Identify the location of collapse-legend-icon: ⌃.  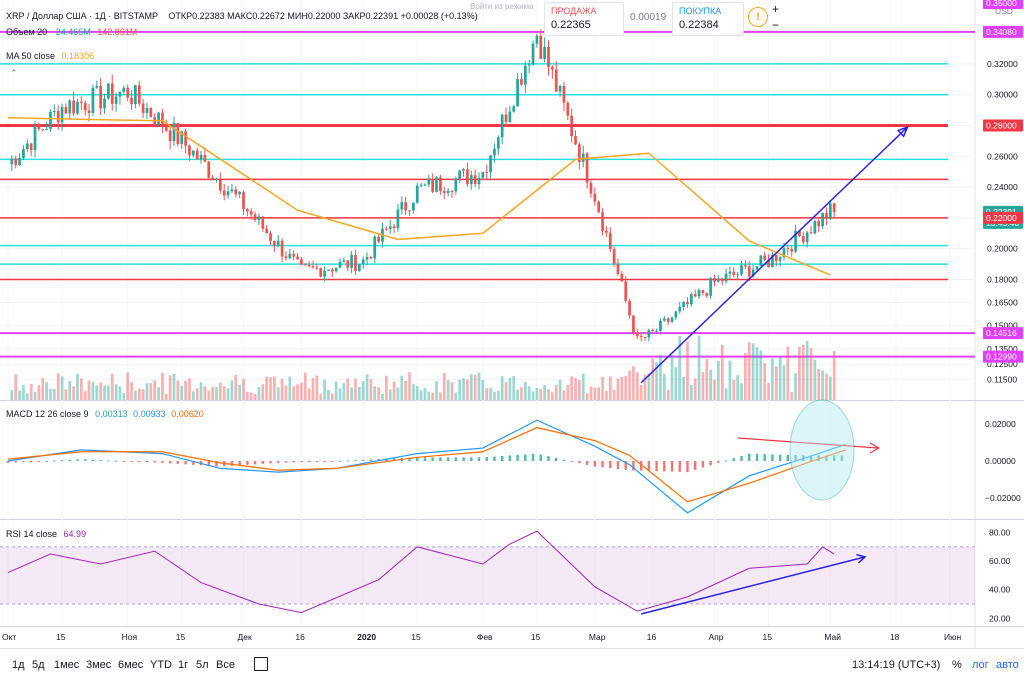
(14, 73).